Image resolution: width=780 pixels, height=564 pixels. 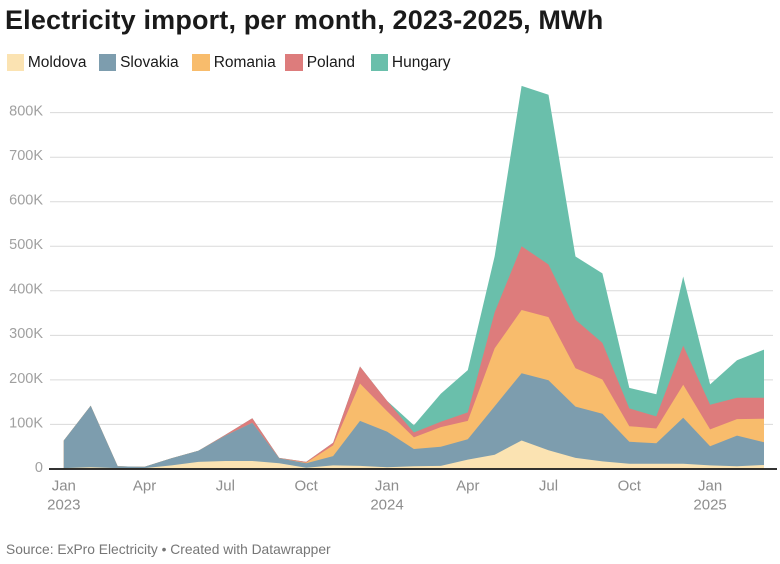 What do you see at coordinates (26, 201) in the screenshot?
I see `svg-text: 600K` at bounding box center [26, 201].